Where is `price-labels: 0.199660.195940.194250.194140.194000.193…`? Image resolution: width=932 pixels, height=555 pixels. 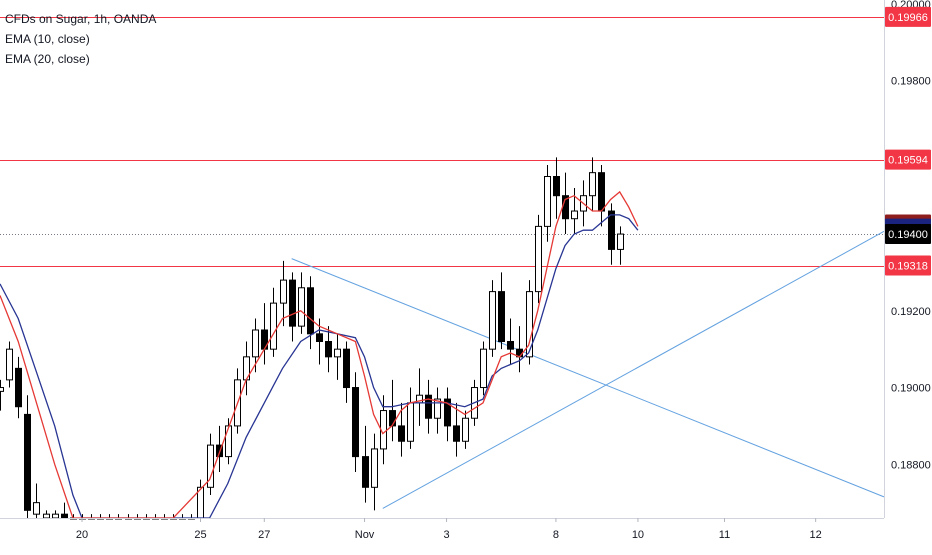
price-labels: 0.199660.195940.194250.194140.194000.193… is located at coordinates (908, 141).